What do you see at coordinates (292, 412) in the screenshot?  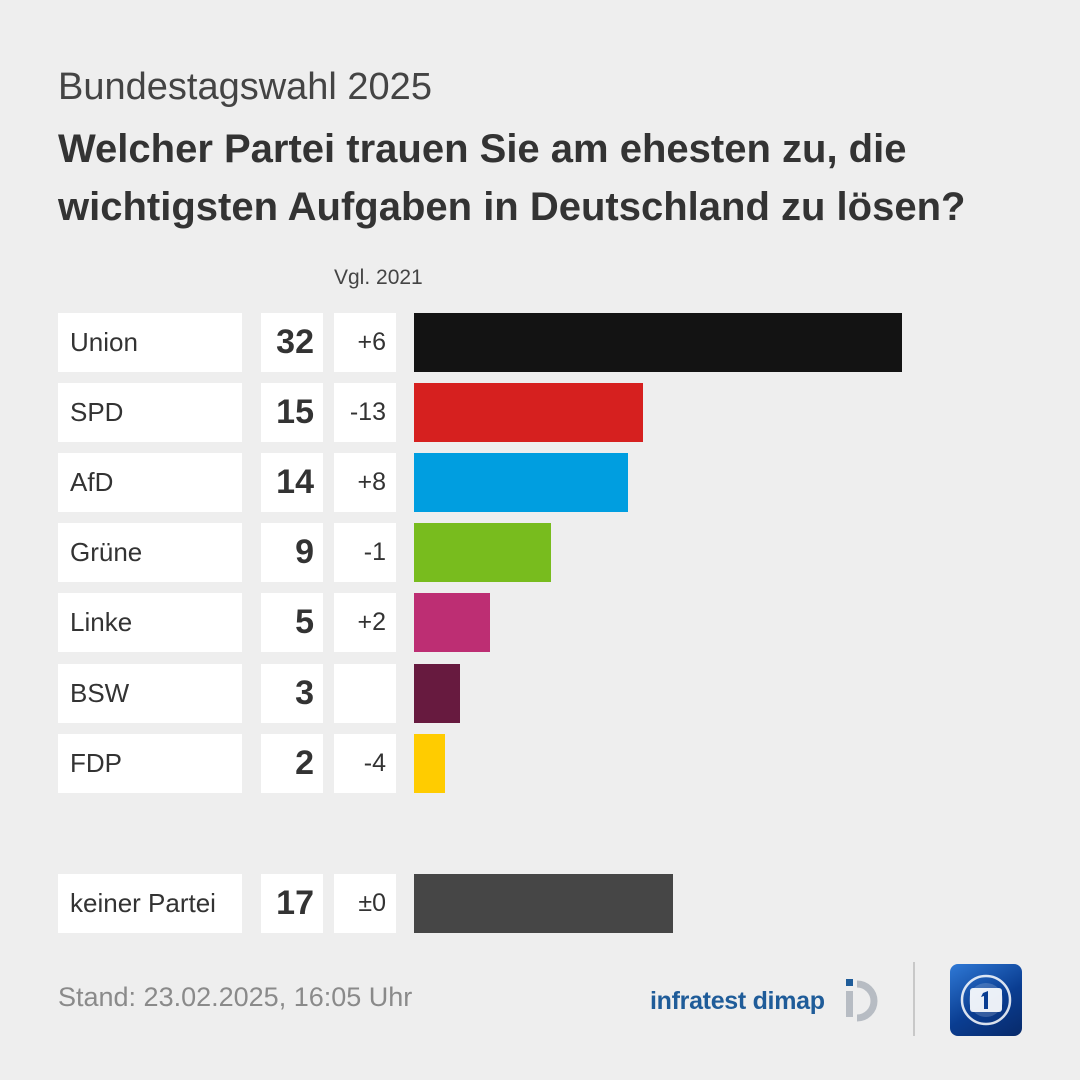 I see `value-label-spd: 15` at bounding box center [292, 412].